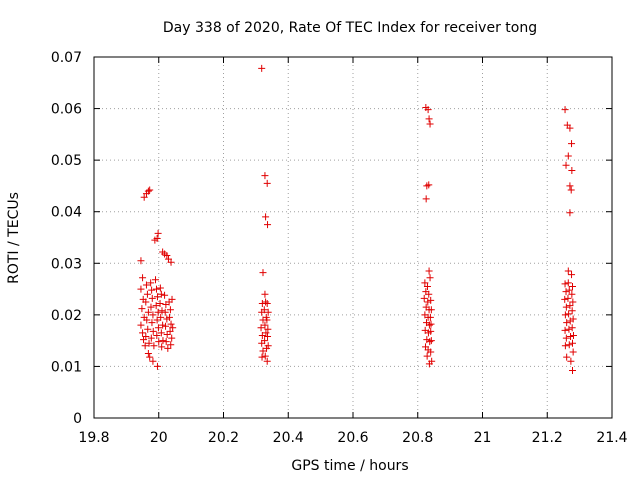  Describe the element at coordinates (14, 238) in the screenshot. I see `y-axis-label: ROTI / TECUs` at that location.